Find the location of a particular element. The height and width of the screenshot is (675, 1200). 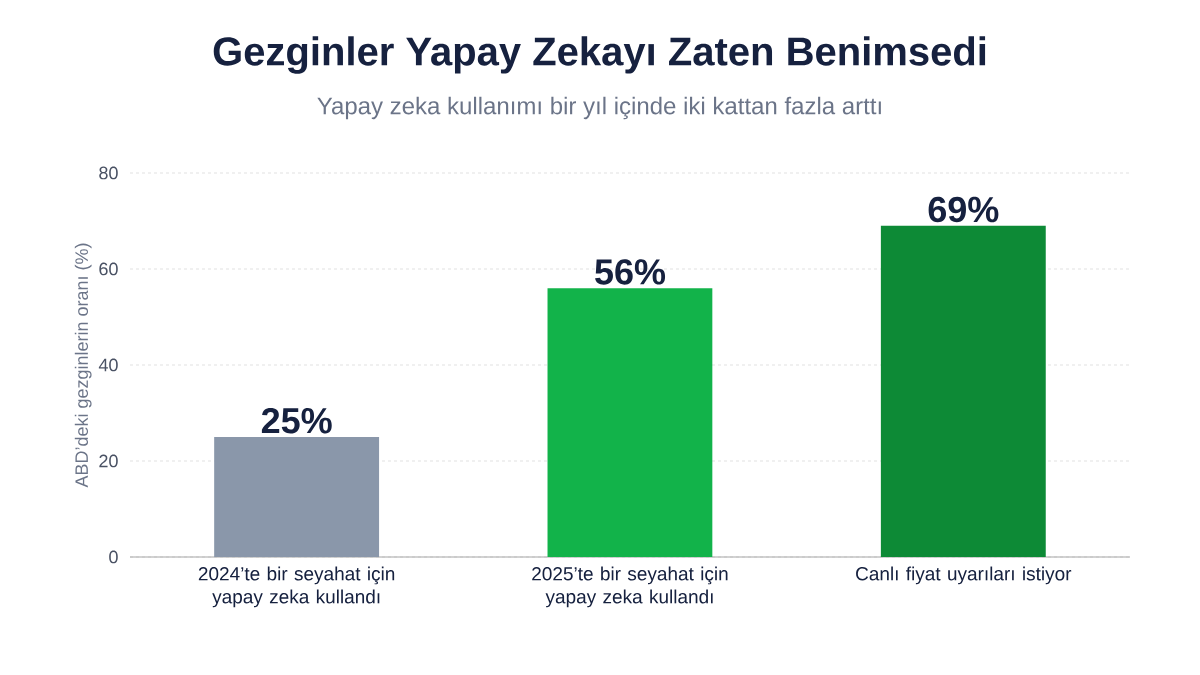

data-label: 69% is located at coordinates (963, 209).